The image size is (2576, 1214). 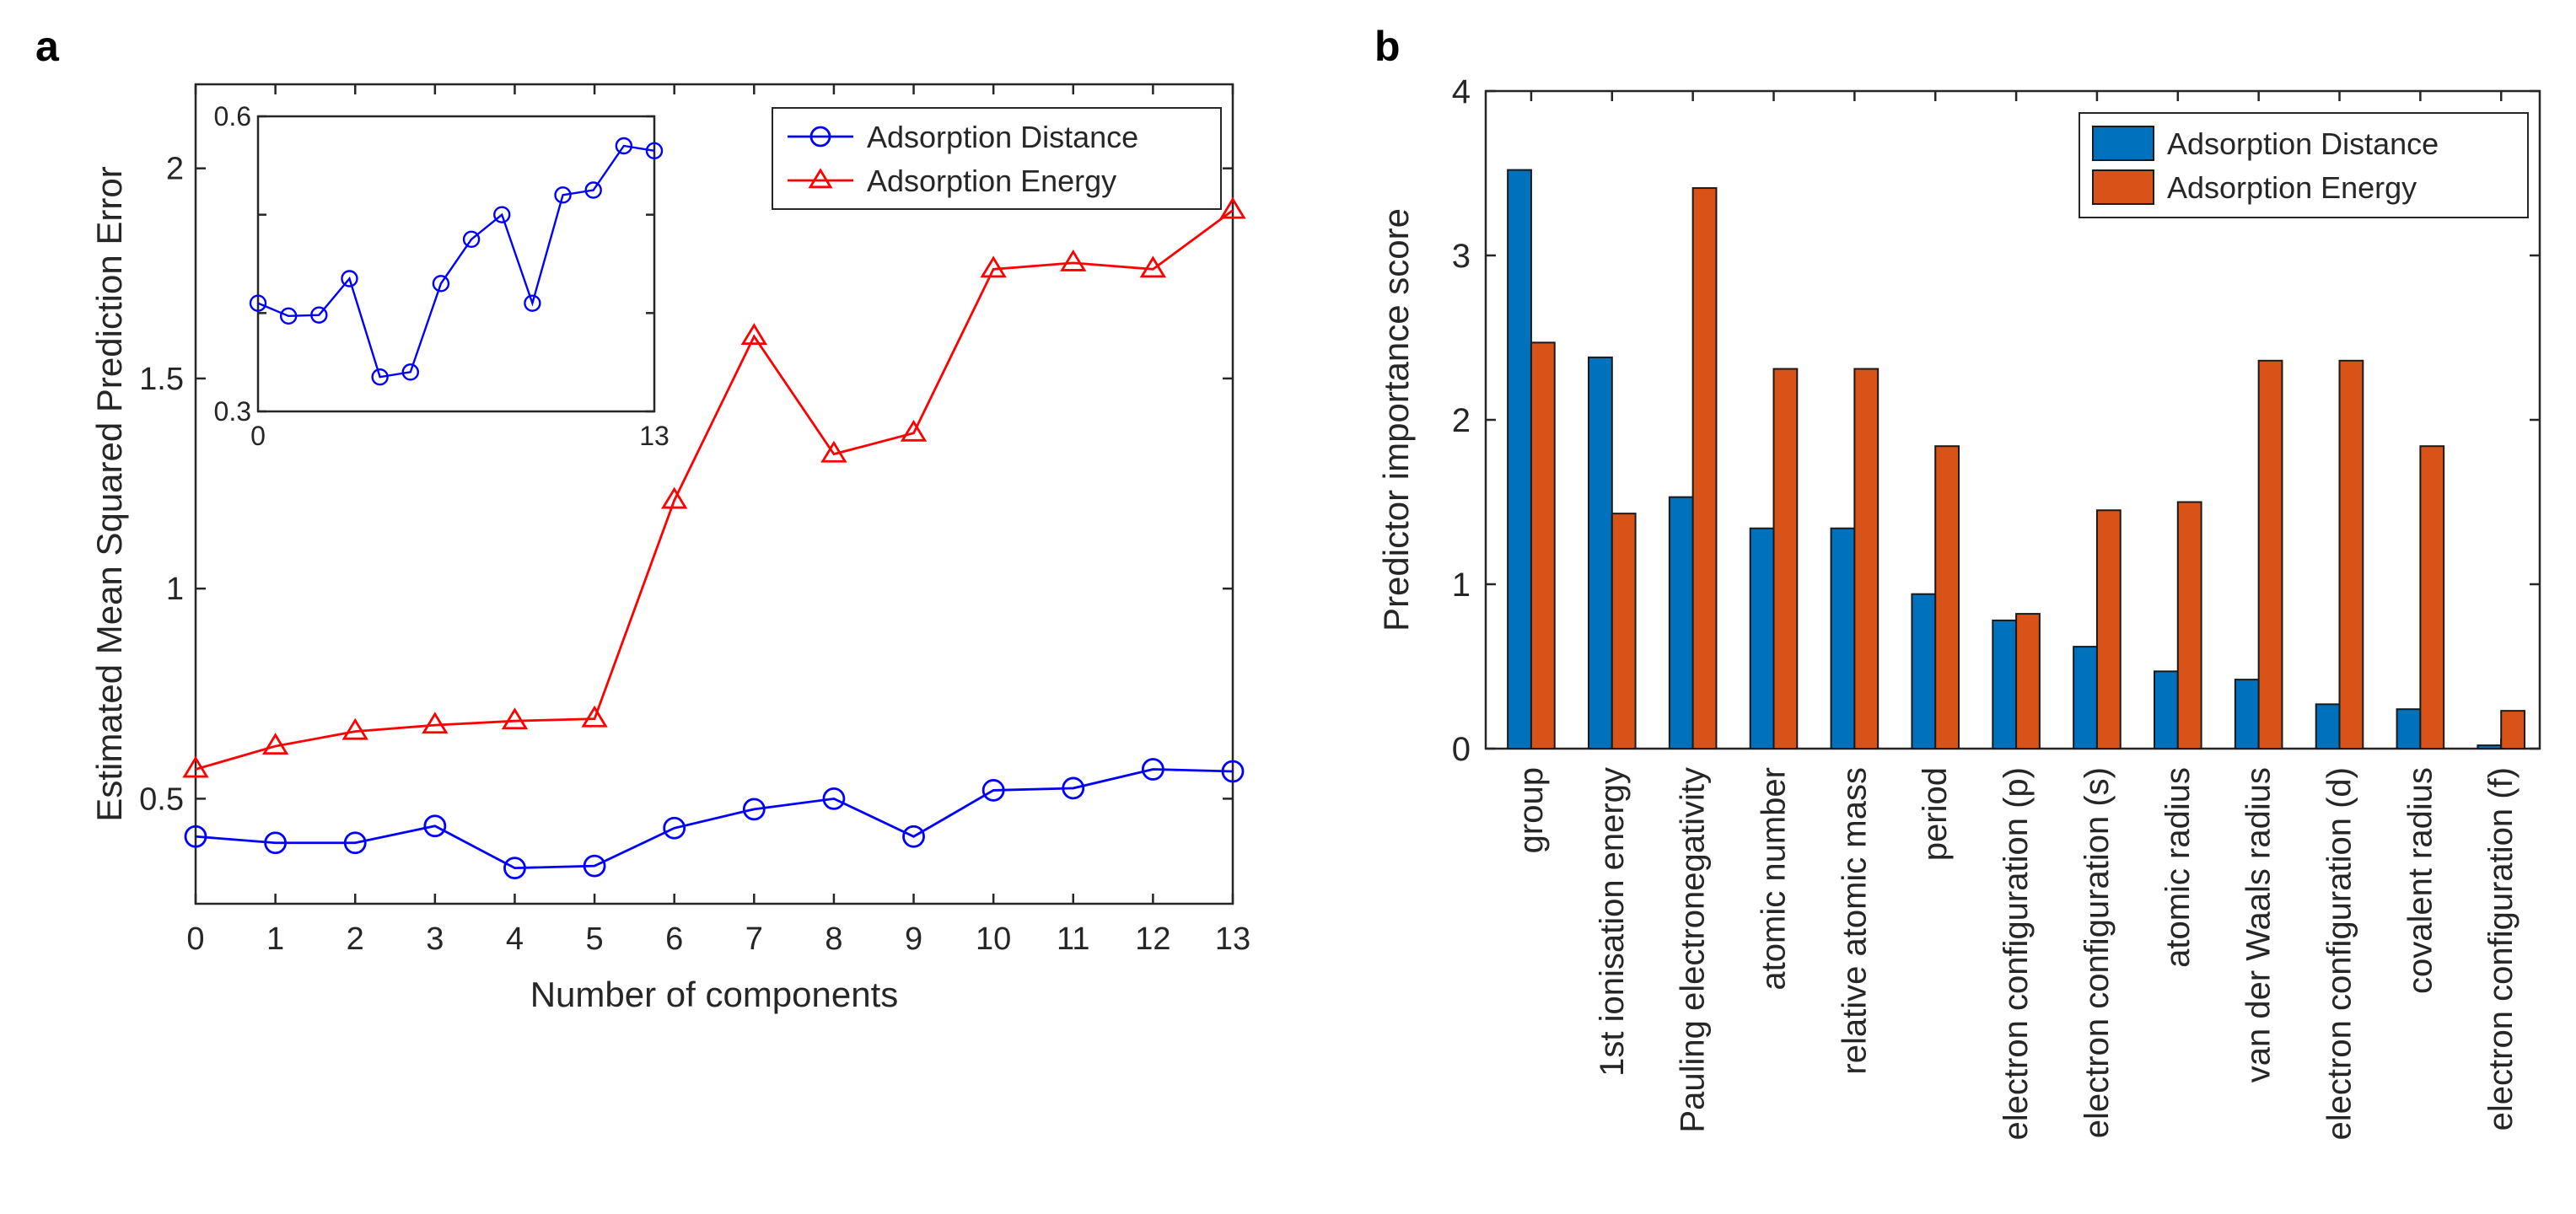 I want to click on x-tick-label-a: 1, so click(x=275, y=939).